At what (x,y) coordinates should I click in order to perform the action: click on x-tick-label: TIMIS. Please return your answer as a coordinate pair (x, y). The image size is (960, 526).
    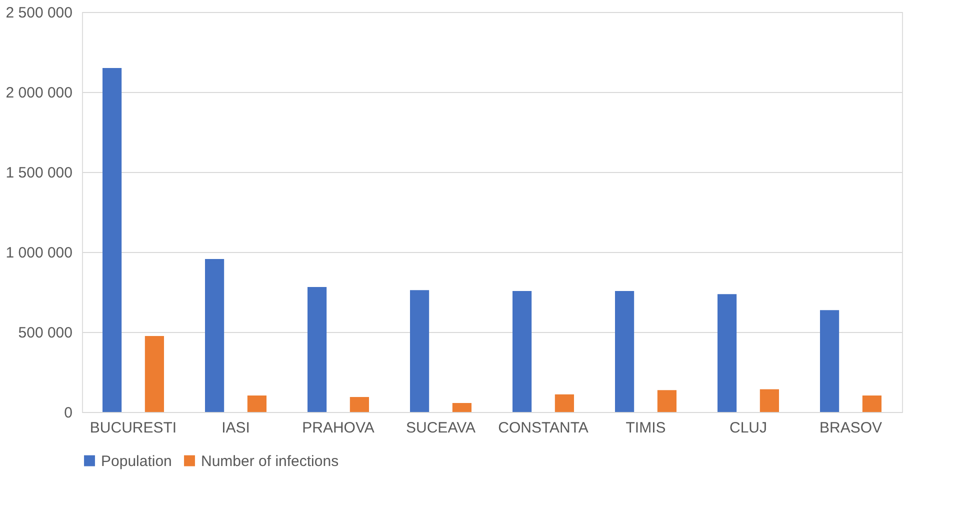
    Looking at the image, I should click on (646, 428).